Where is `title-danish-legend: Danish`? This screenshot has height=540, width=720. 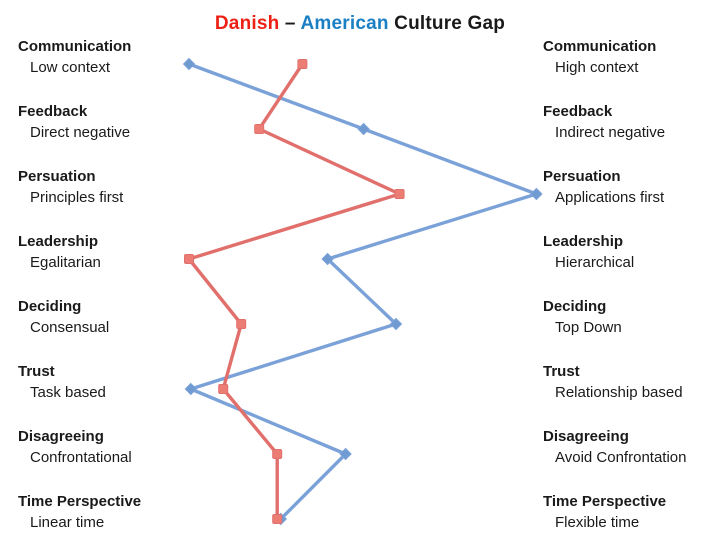
title-danish-legend: Danish is located at coordinates (247, 23).